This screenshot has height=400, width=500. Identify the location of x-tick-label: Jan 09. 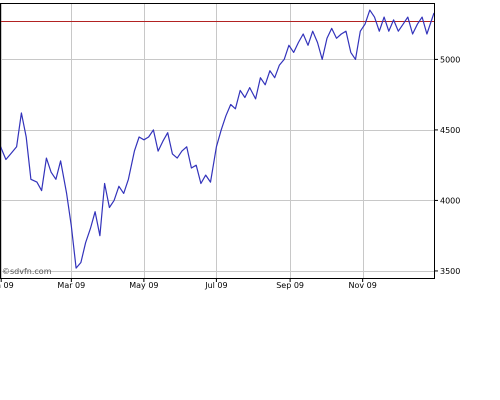
(7, 285).